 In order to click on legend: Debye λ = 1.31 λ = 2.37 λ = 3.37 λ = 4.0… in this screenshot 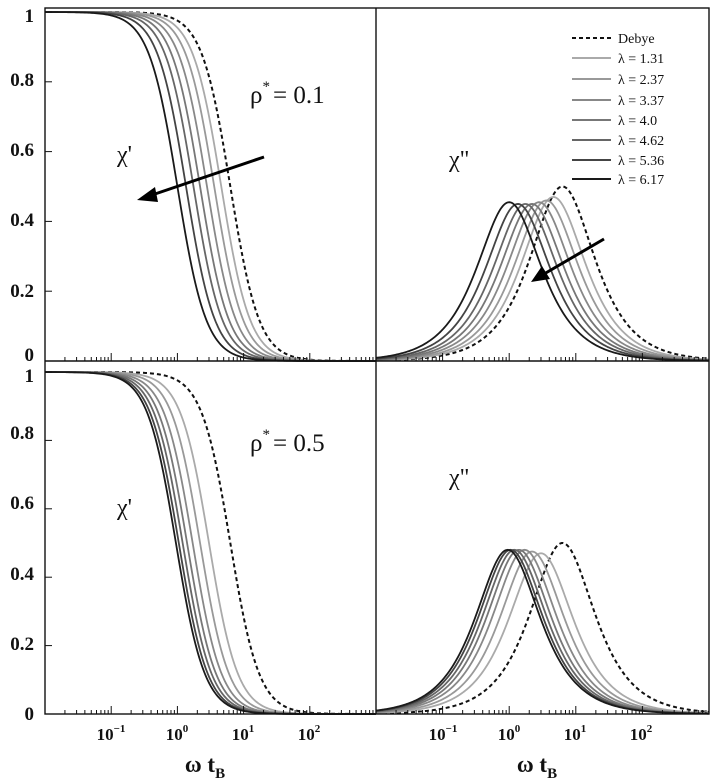, I will do `click(618, 110)`.